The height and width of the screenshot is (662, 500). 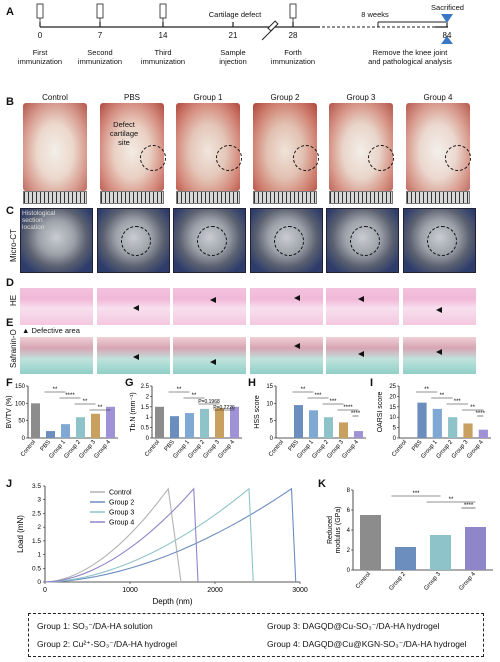 I want to click on timeline-label-sample: Sample injection, so click(x=233, y=57).